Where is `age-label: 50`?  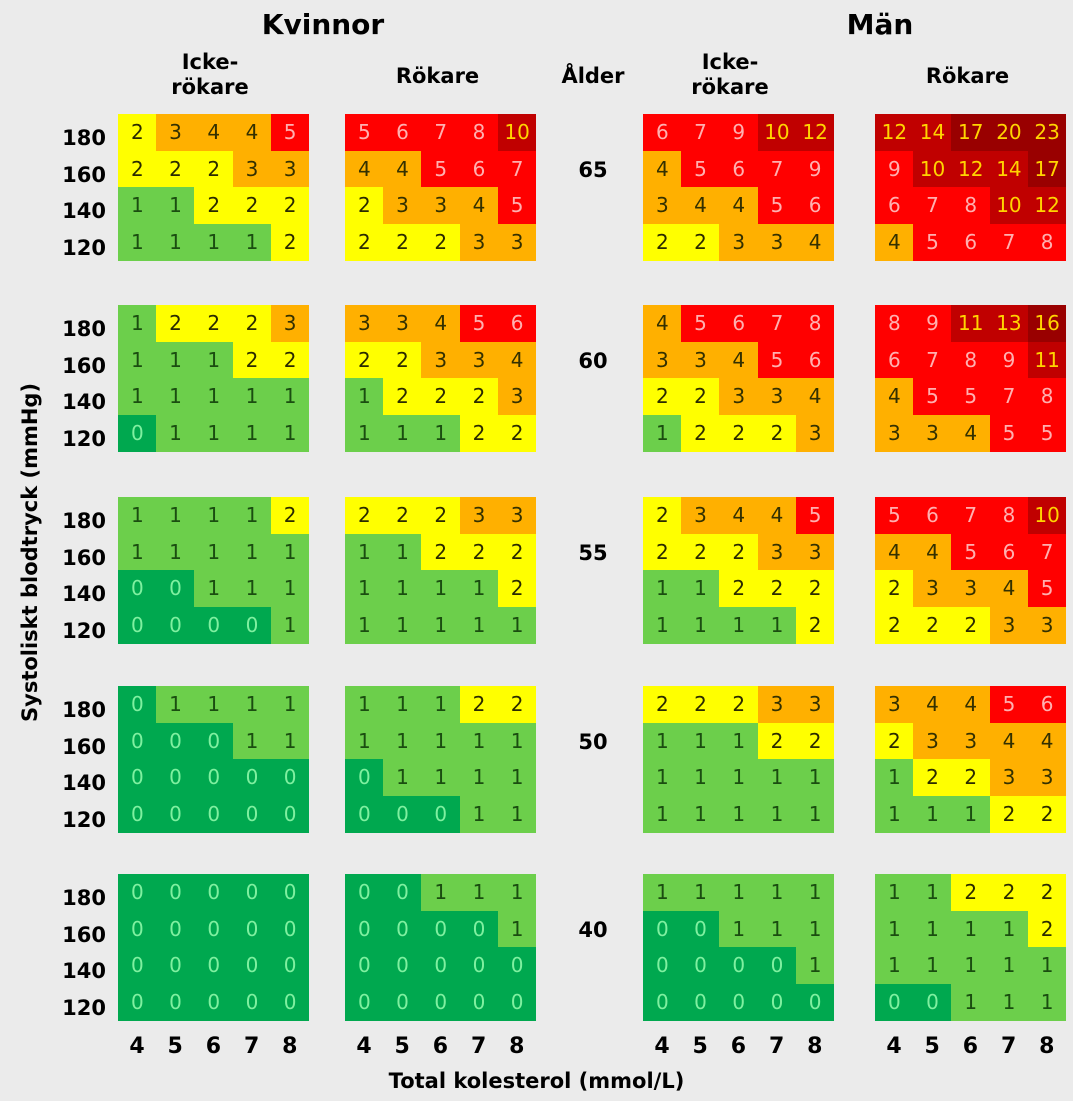 age-label: 50 is located at coordinates (593, 742).